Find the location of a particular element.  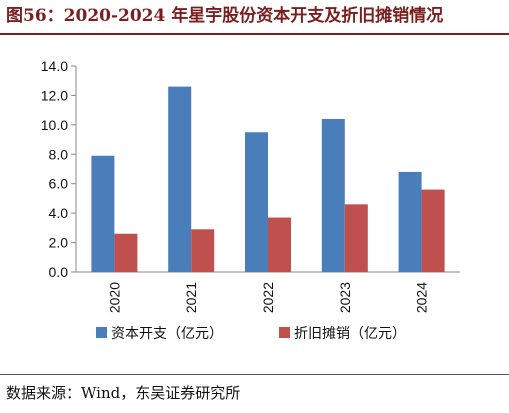

y-axis-ticks: 0.0 2.0 4.0 6.0 8.0 10.0 12.0 14.0 is located at coordinates (58, 169).